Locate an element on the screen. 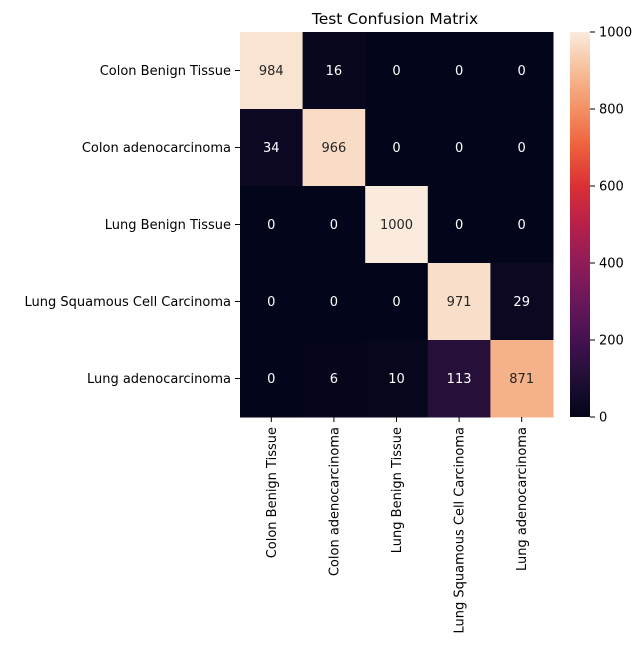 This screenshot has height=657, width=643. colorbar-tick-label-1: 200 is located at coordinates (611, 341).